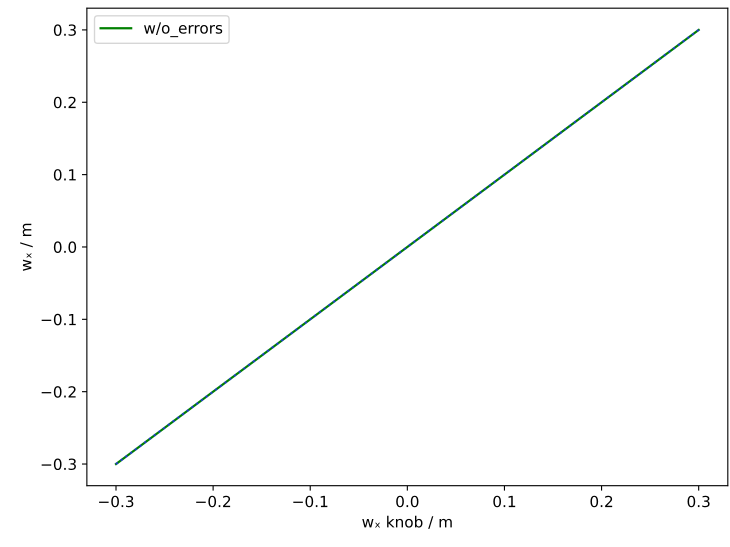  What do you see at coordinates (59, 392) in the screenshot?
I see `y-tick-label: −0.2` at bounding box center [59, 392].